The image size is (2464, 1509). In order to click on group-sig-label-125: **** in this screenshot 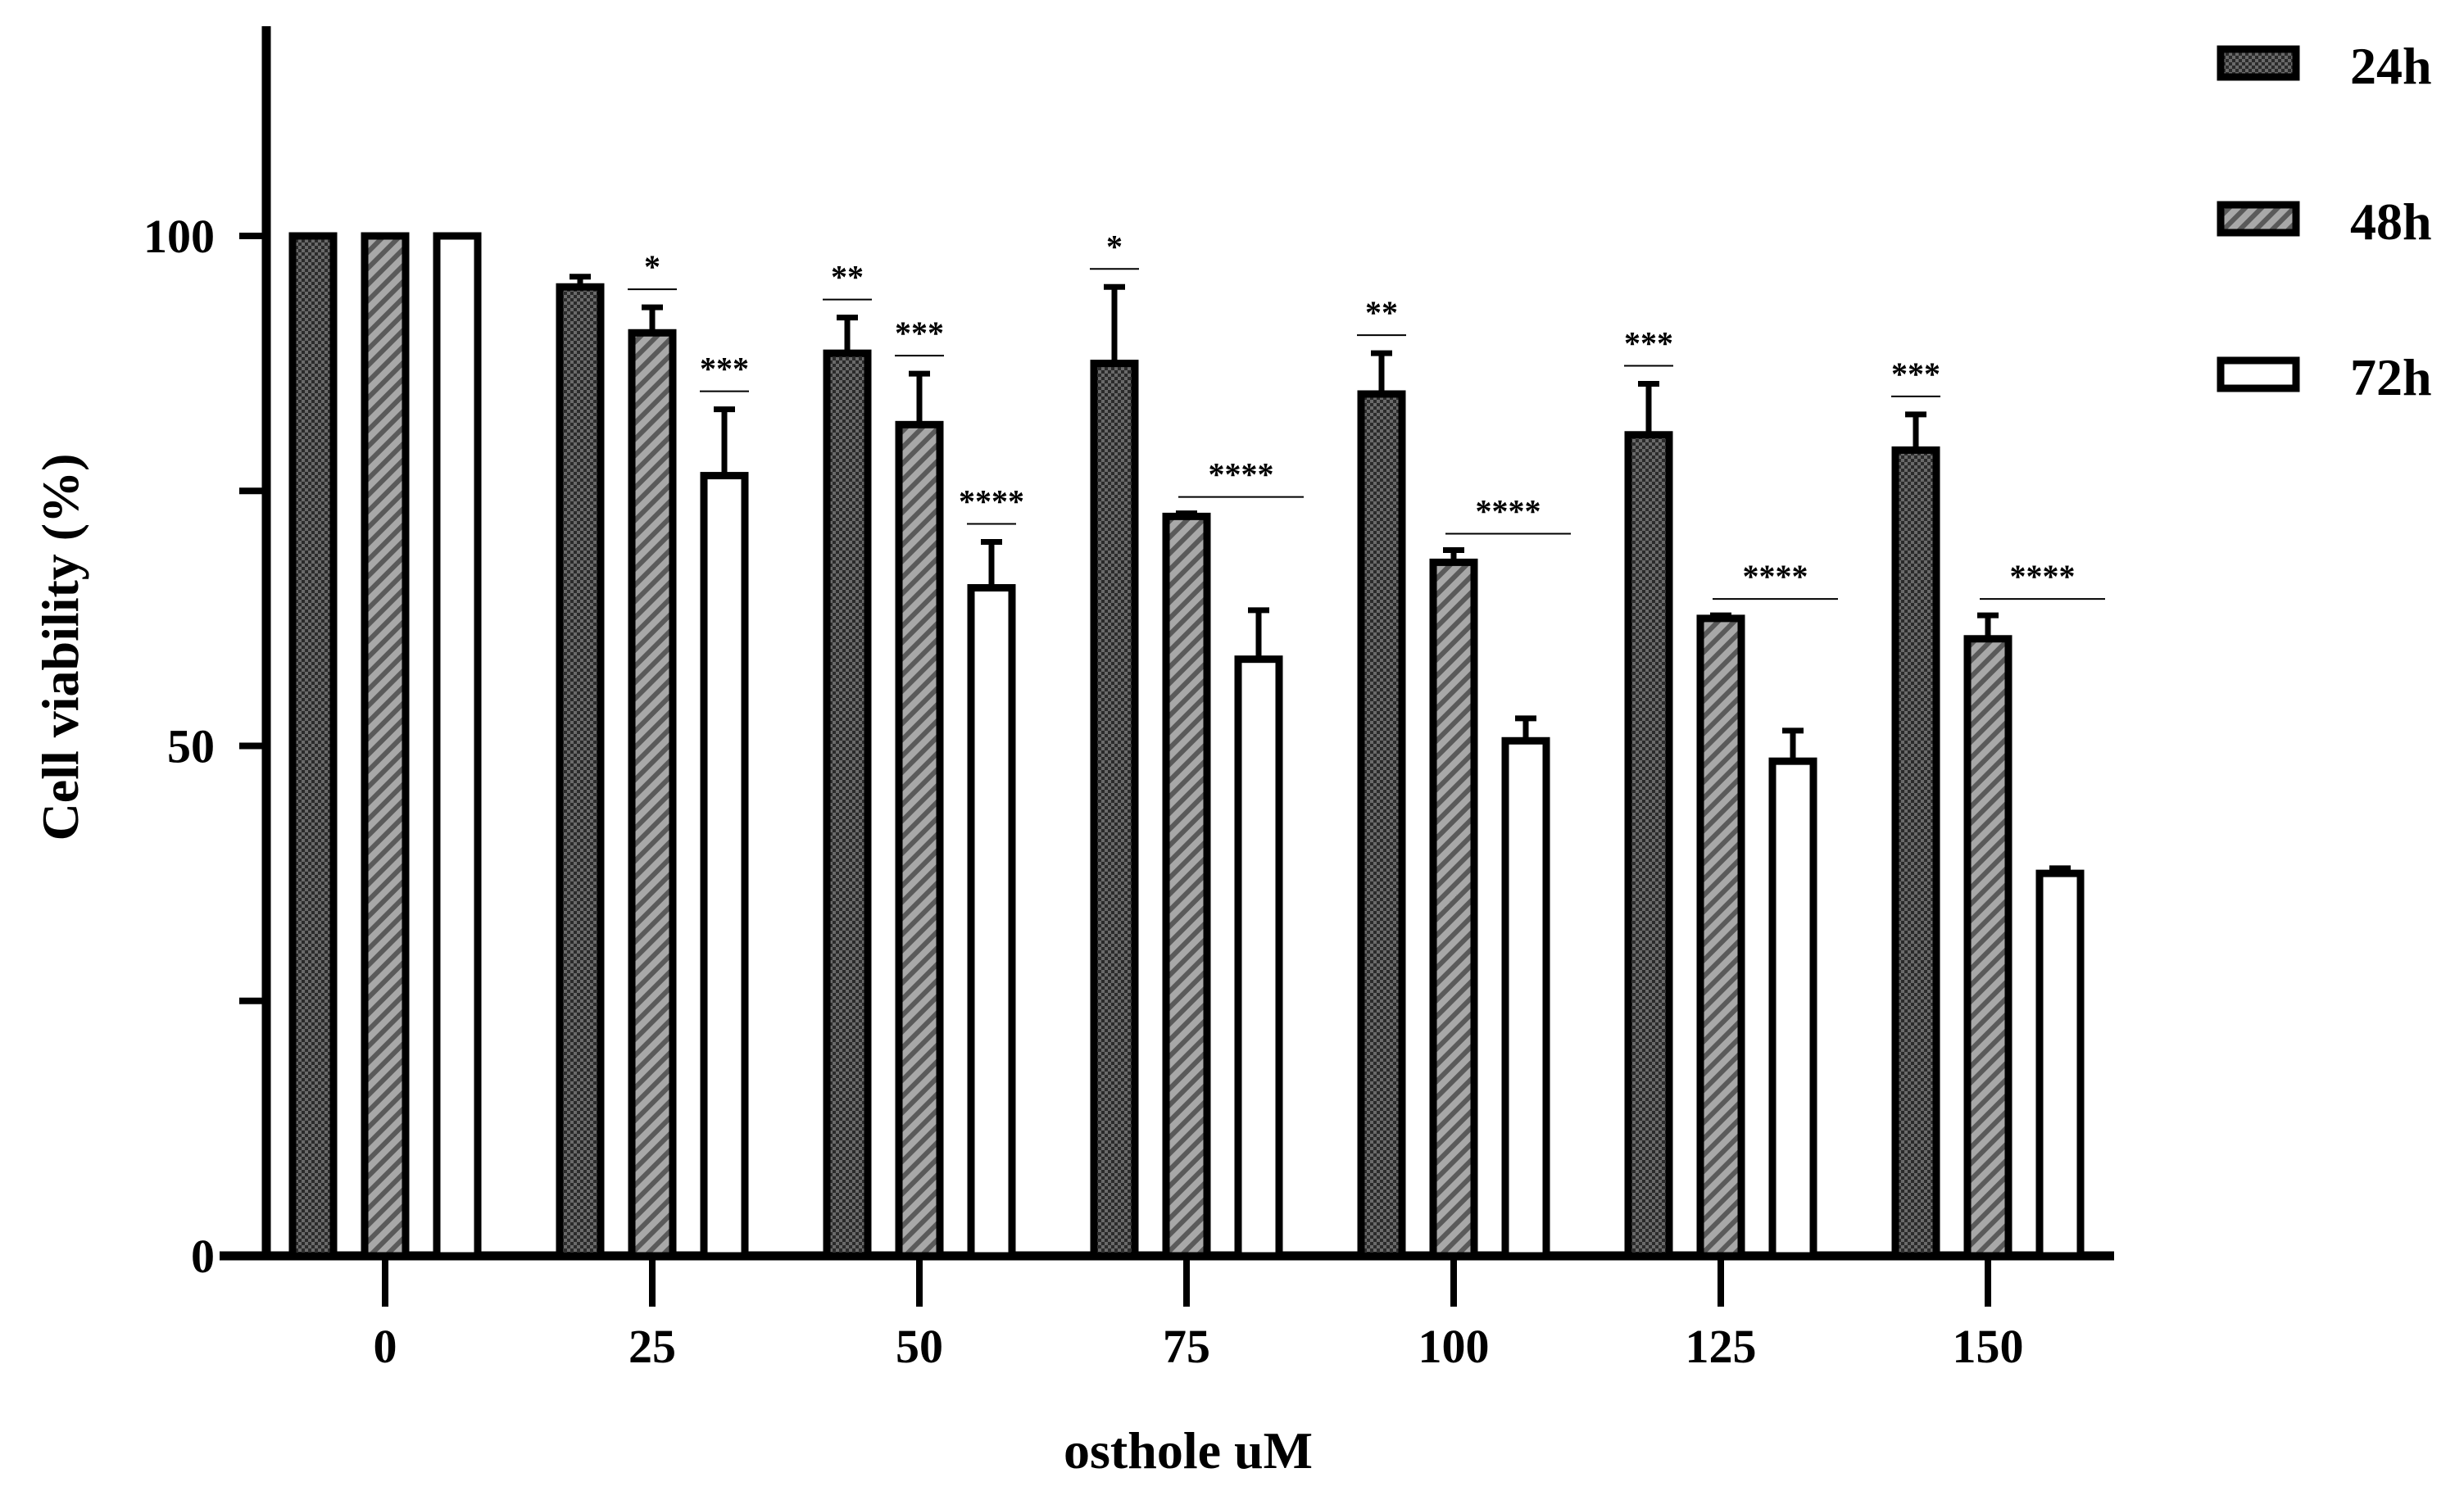, I will do `click(1775, 576)`.